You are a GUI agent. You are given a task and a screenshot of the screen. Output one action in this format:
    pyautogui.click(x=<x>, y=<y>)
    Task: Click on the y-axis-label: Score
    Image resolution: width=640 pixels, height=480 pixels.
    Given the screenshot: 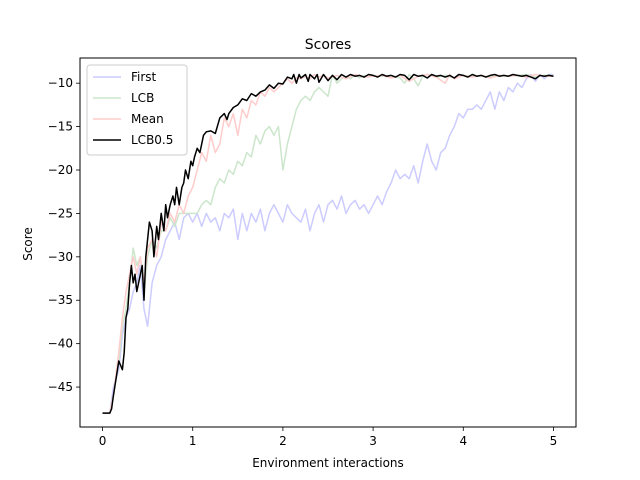 What is the action you would take?
    pyautogui.click(x=28, y=244)
    